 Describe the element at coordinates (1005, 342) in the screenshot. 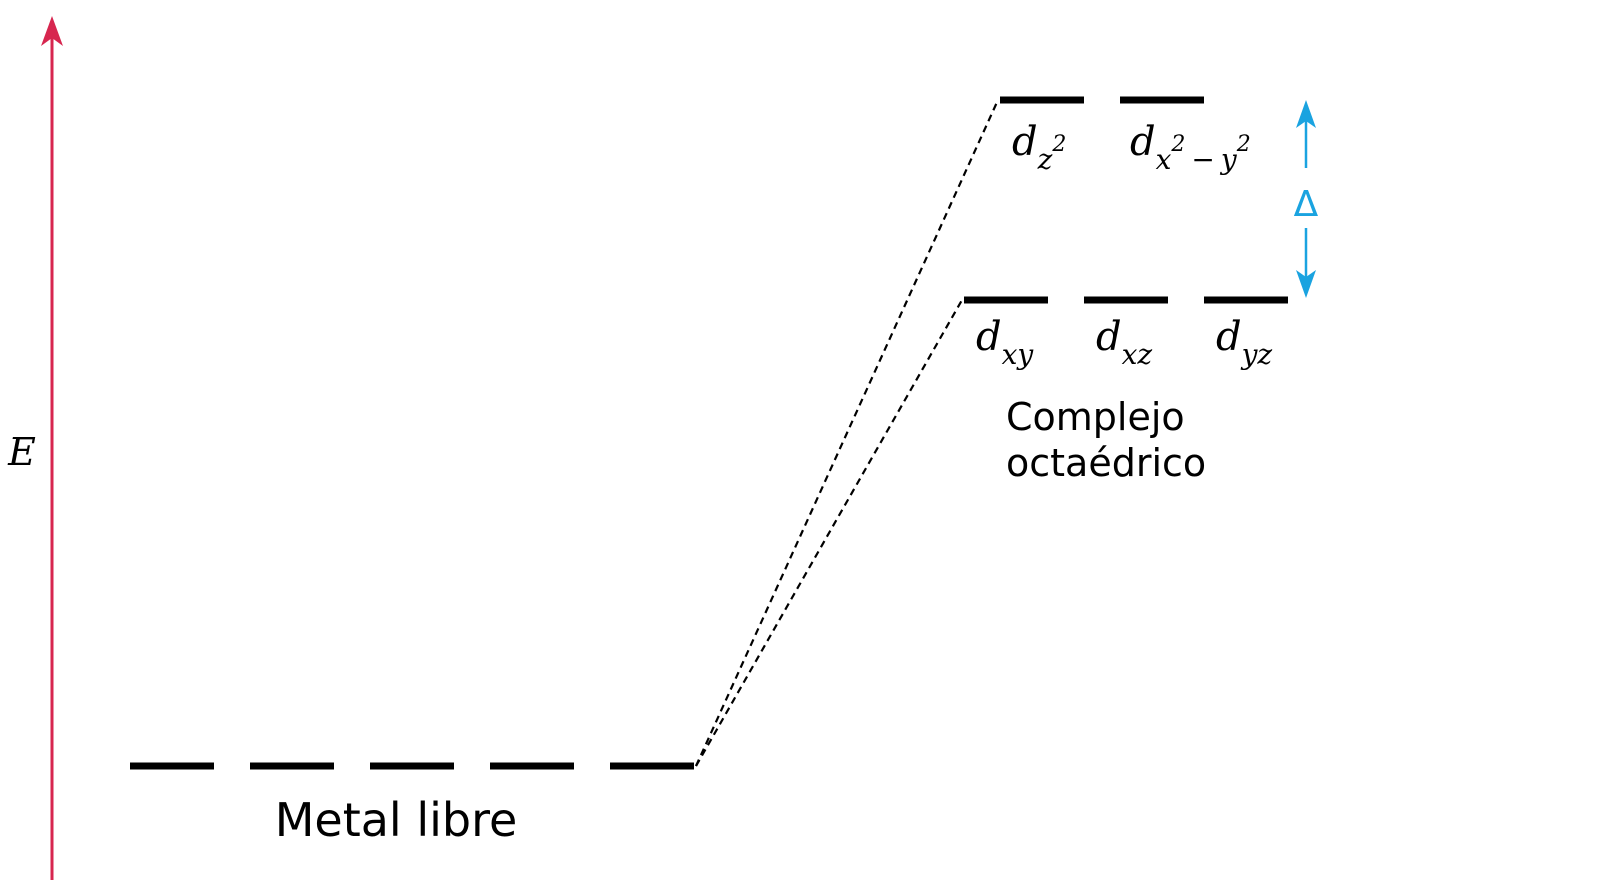

I see `orbital-label-dxy: dxy` at that location.